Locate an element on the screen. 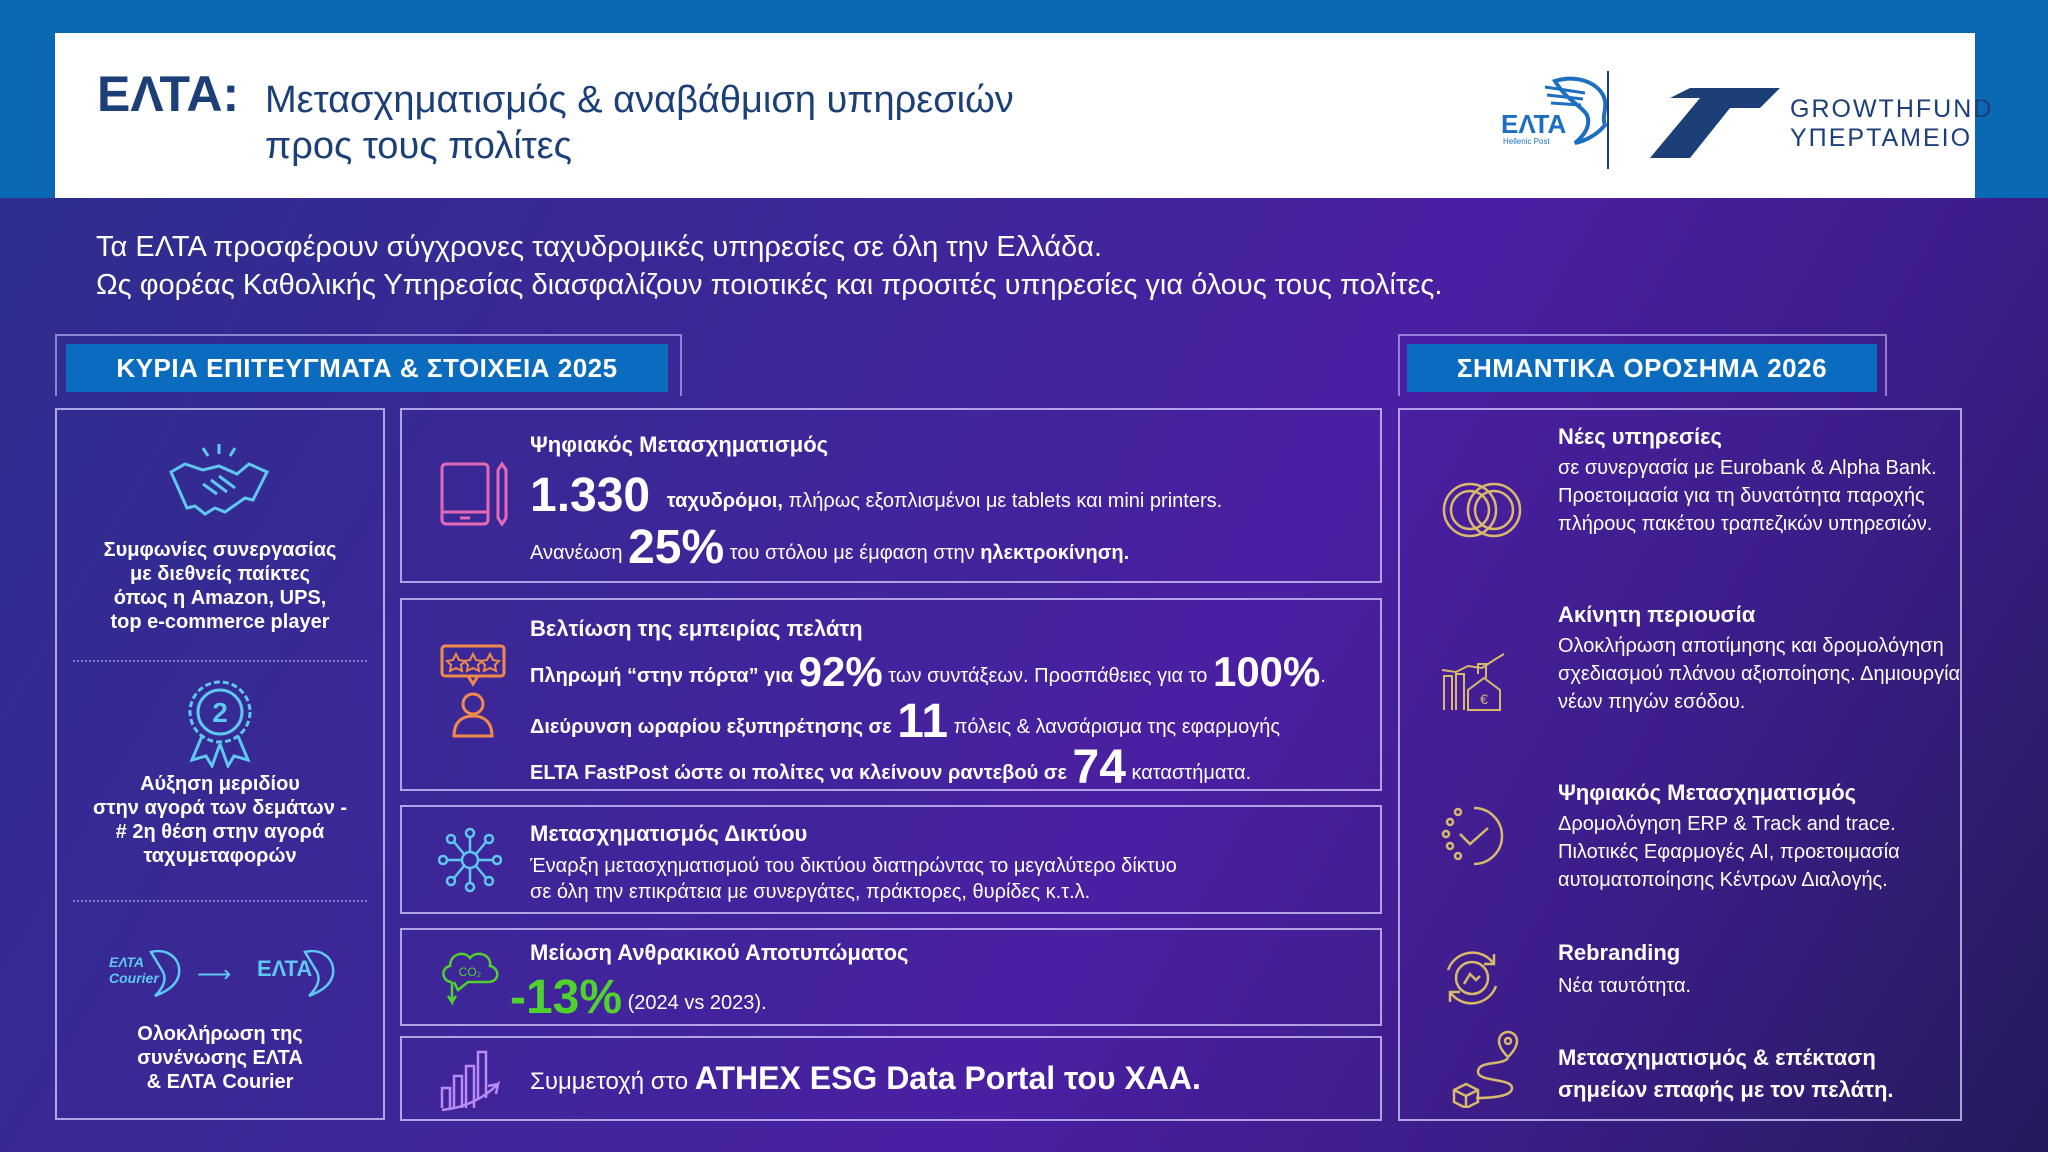  text: καταστήματα. is located at coordinates (1188, 773).